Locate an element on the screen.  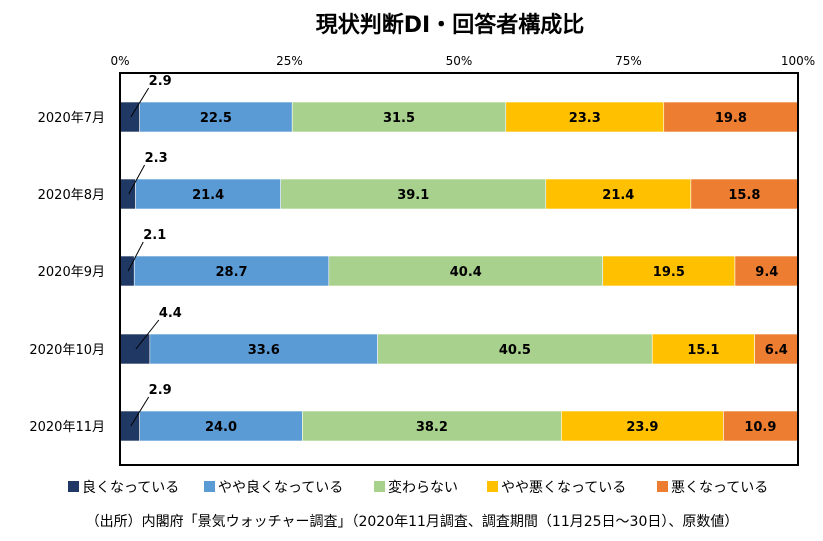
value-label: 6.4 is located at coordinates (776, 350).